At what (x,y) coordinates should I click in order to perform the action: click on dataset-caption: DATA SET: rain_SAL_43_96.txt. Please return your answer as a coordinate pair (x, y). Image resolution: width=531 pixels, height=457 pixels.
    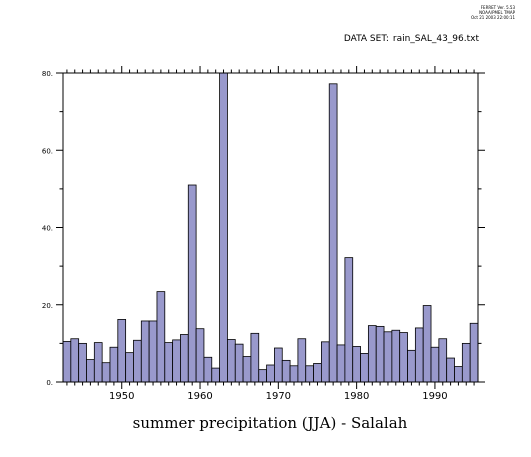
    Looking at the image, I should click on (411, 39).